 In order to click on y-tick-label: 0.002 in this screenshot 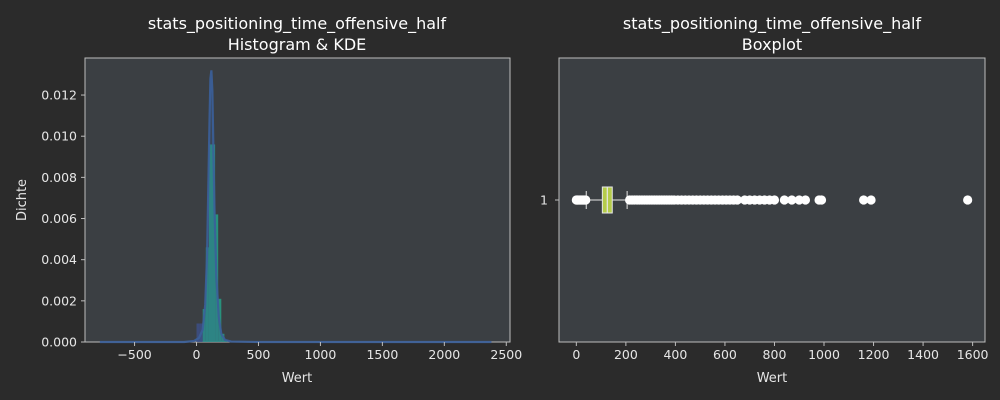, I will do `click(59, 300)`.